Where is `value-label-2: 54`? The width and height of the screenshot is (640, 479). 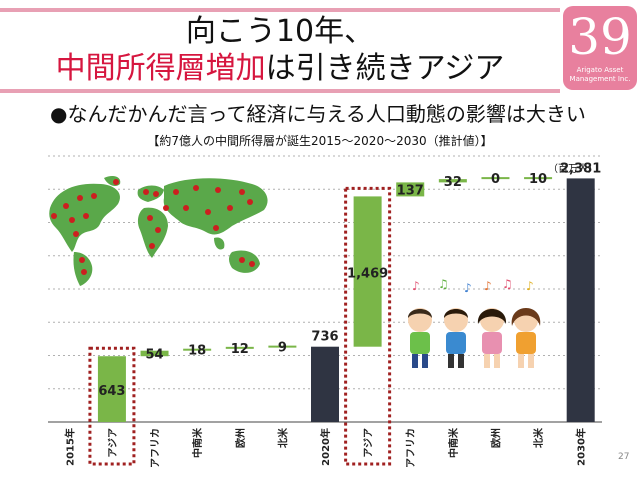 value-label-2: 54 is located at coordinates (154, 354).